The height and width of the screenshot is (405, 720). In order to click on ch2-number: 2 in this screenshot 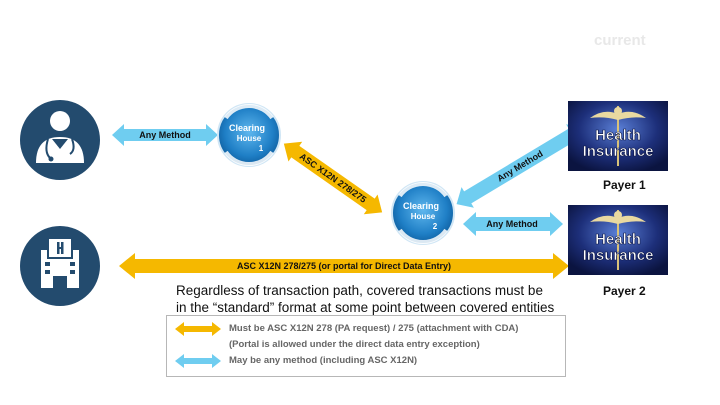, I will do `click(435, 226)`.